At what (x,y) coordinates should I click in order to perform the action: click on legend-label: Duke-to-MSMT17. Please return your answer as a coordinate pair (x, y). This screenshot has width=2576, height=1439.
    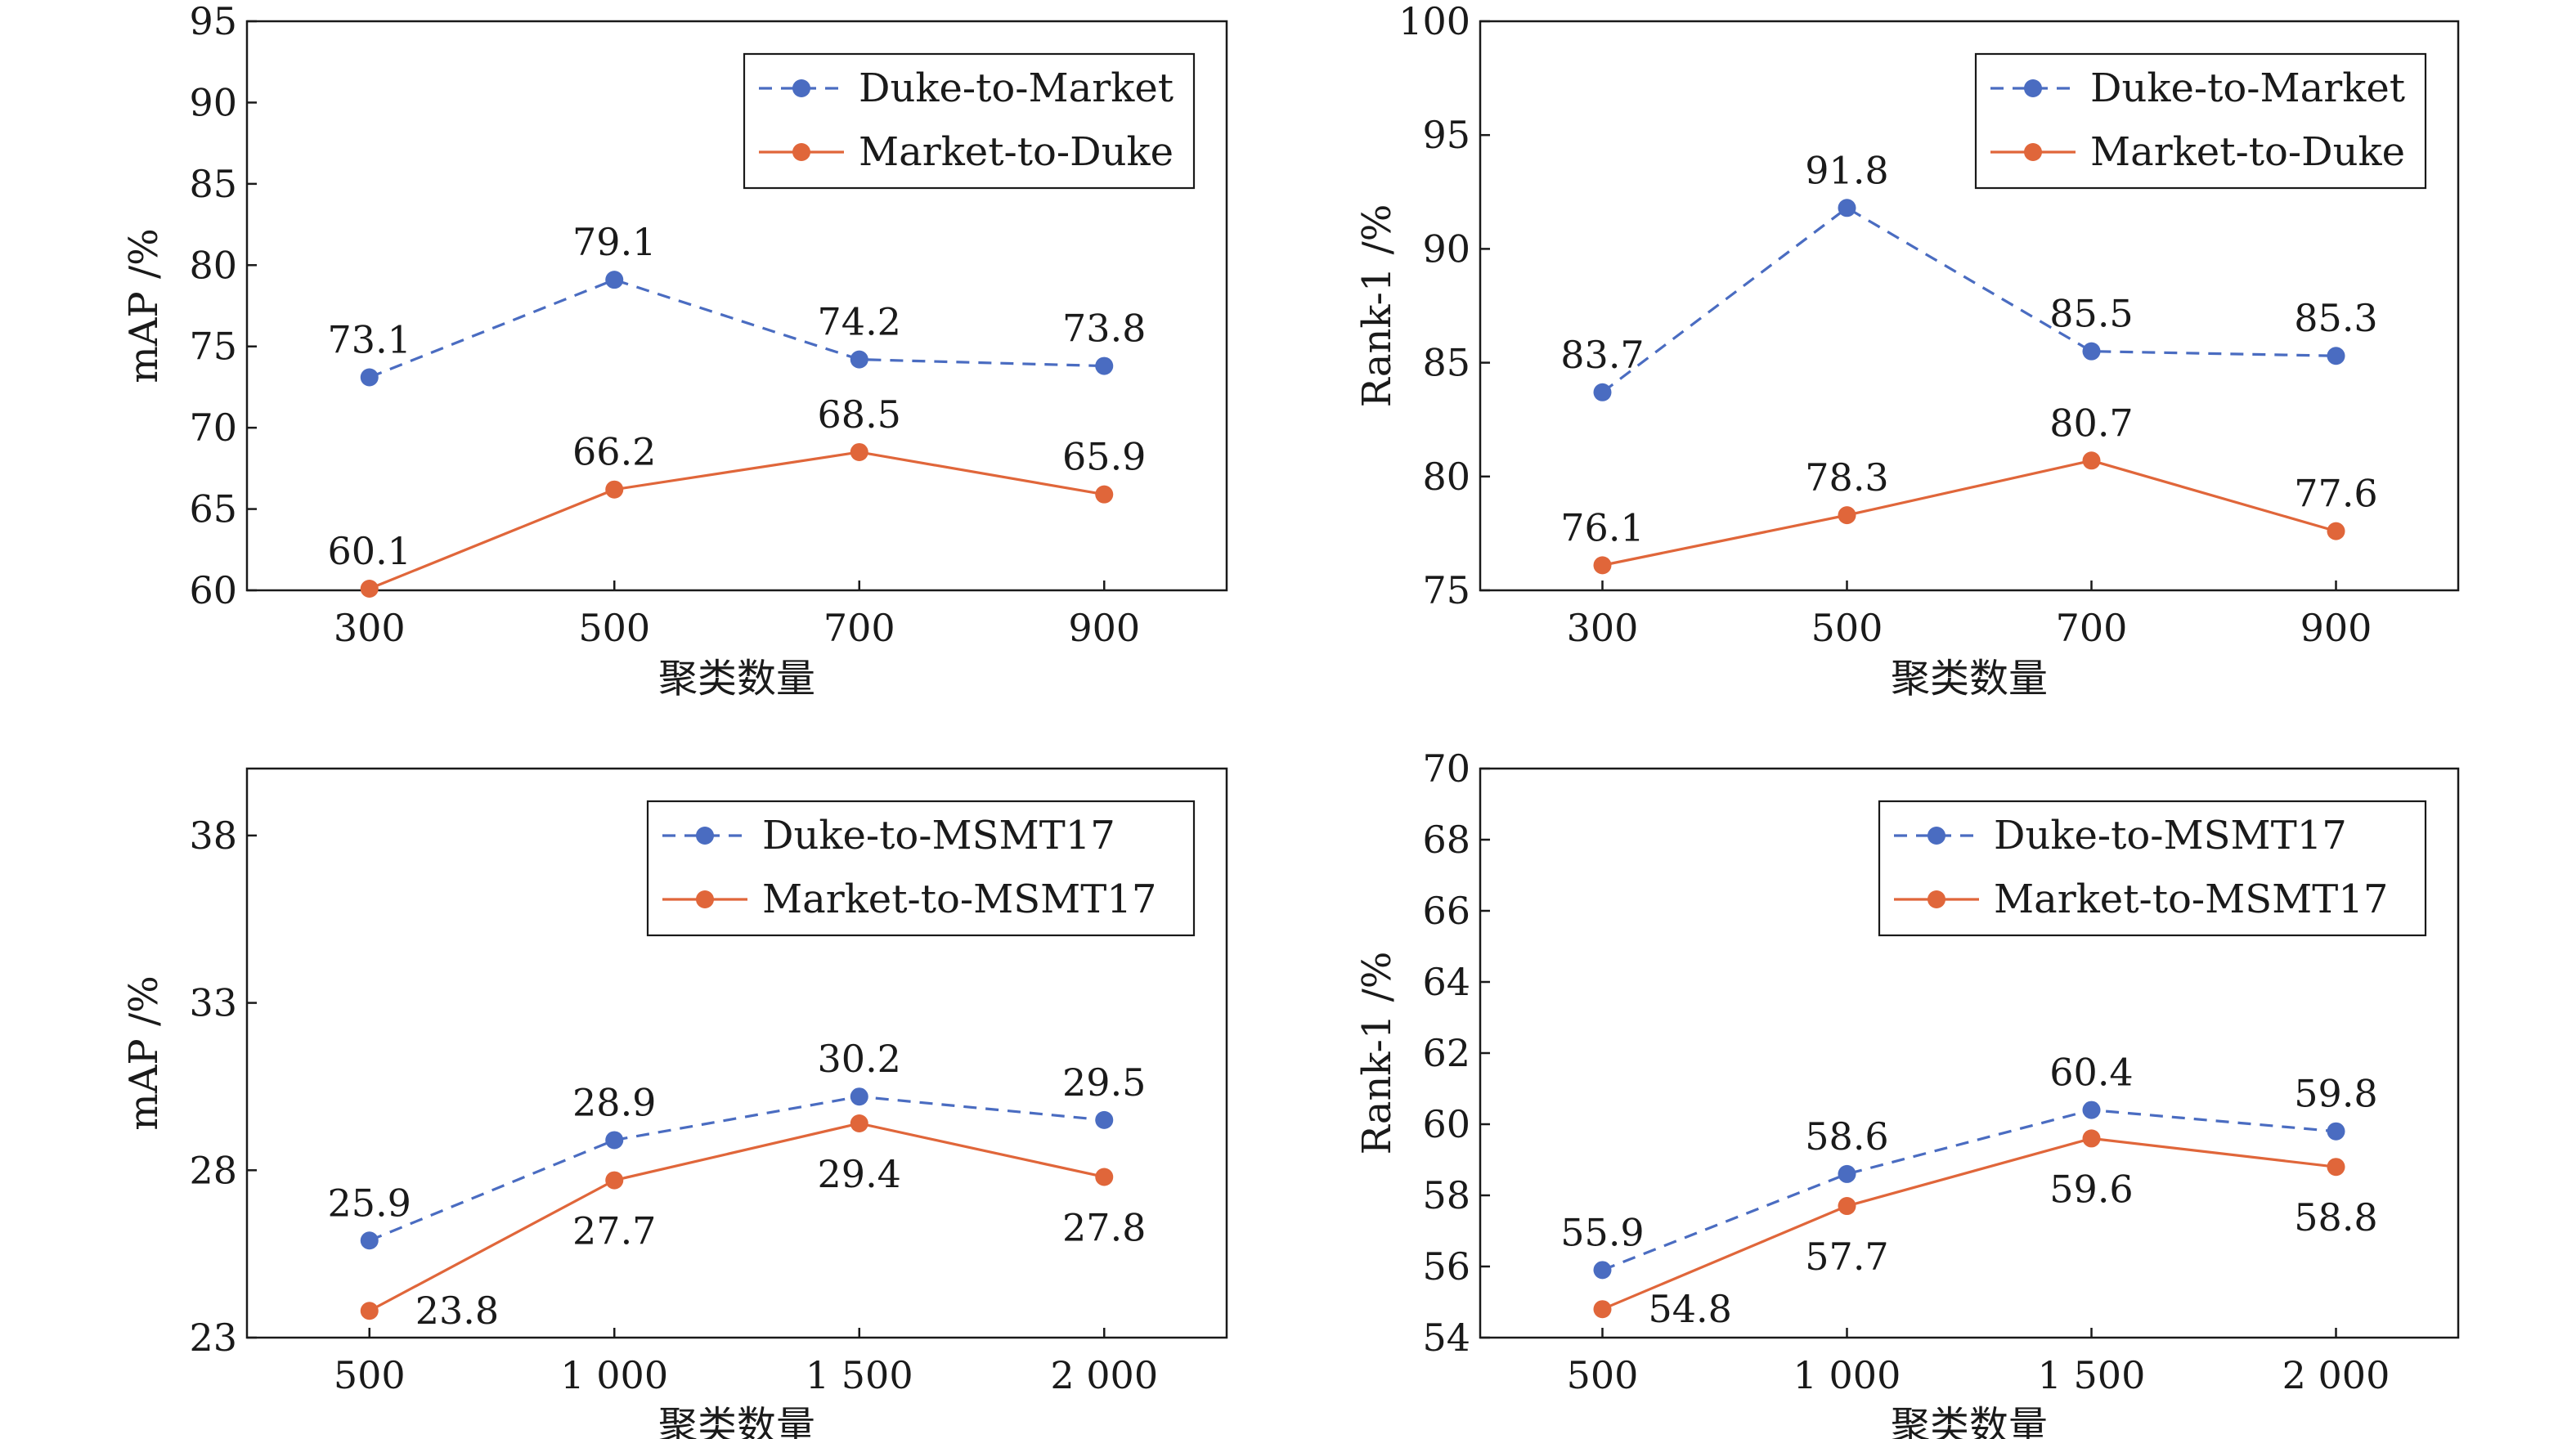
    Looking at the image, I should click on (939, 835).